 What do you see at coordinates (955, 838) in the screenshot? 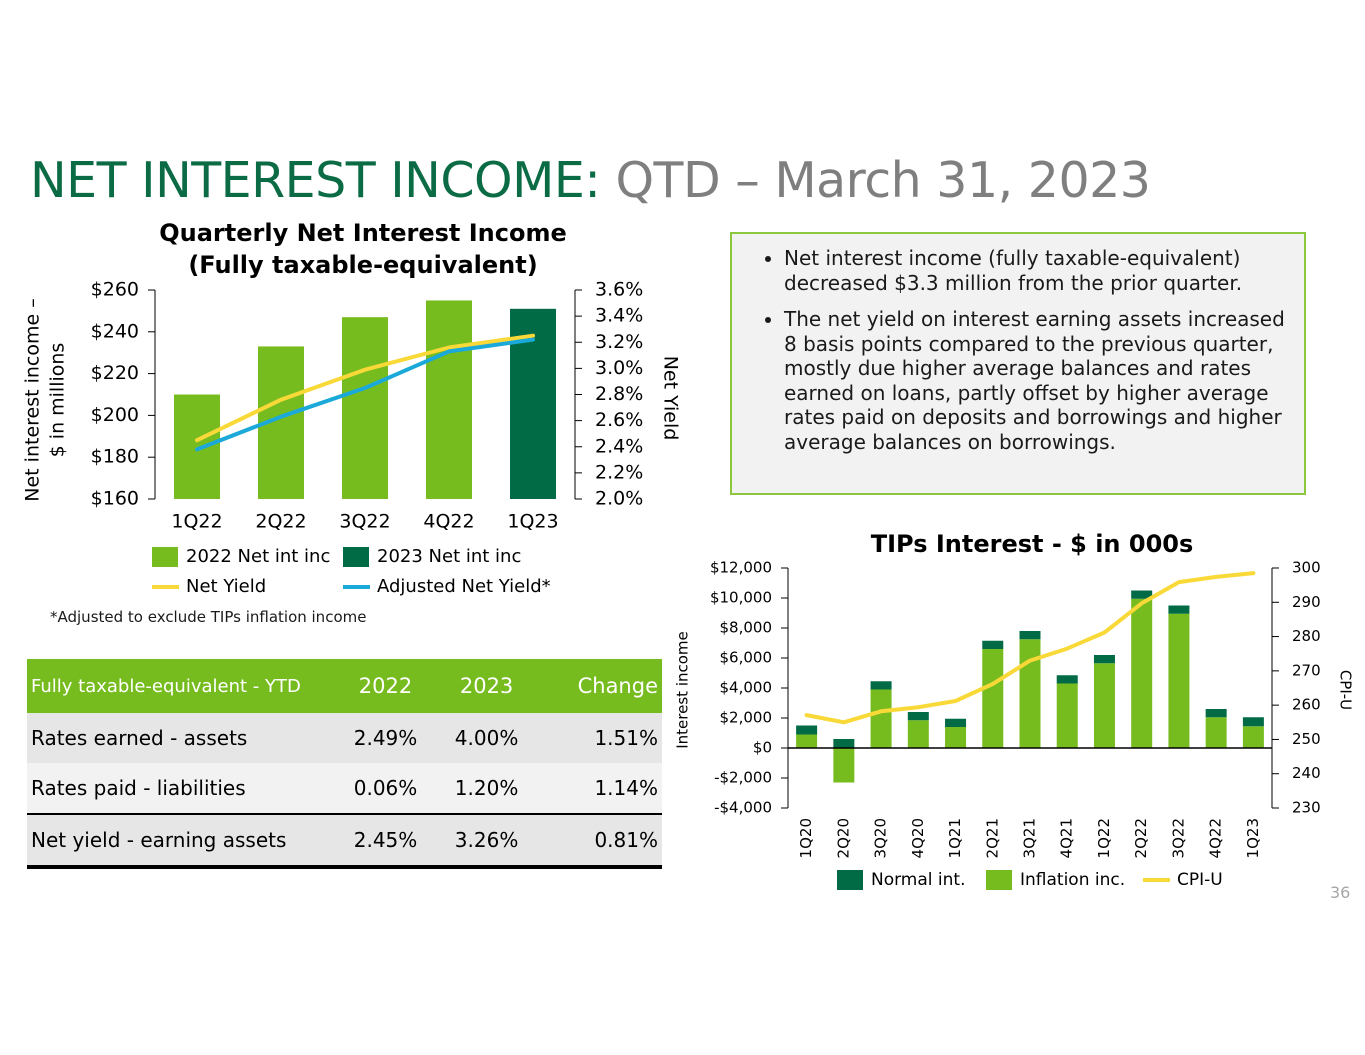
I see `x-tick-label: 1Q21` at bounding box center [955, 838].